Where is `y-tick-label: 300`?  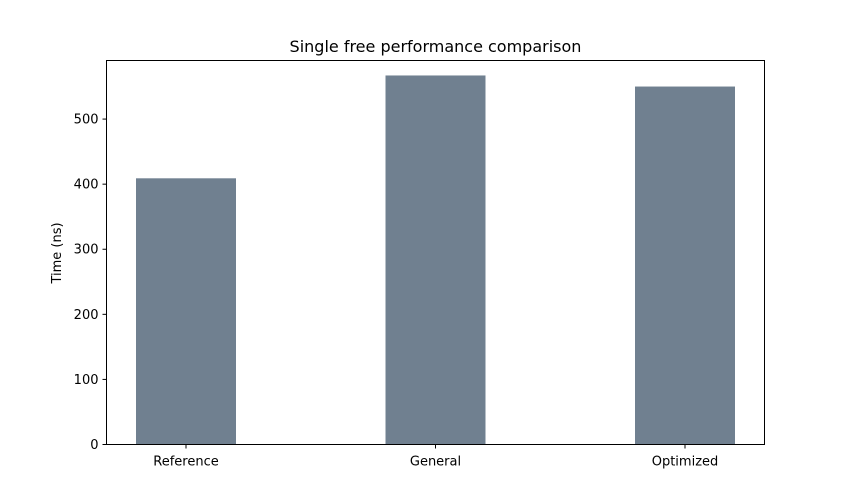
y-tick-label: 300 is located at coordinates (86, 250).